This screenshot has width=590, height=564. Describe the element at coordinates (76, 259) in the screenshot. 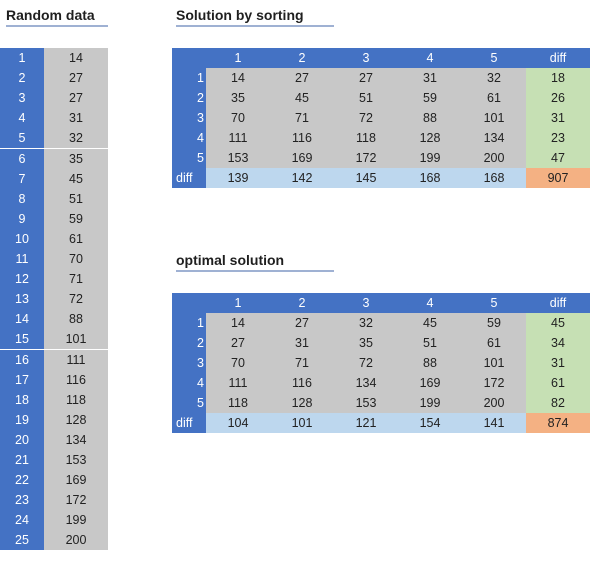

I see `random-value-cell: 70` at that location.